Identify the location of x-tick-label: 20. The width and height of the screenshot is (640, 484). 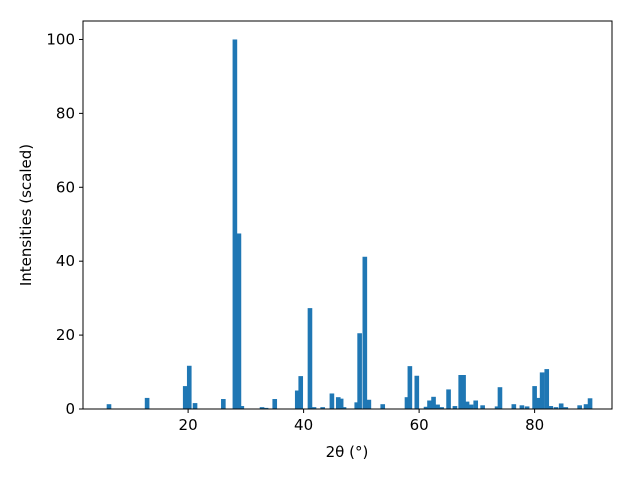
(188, 425).